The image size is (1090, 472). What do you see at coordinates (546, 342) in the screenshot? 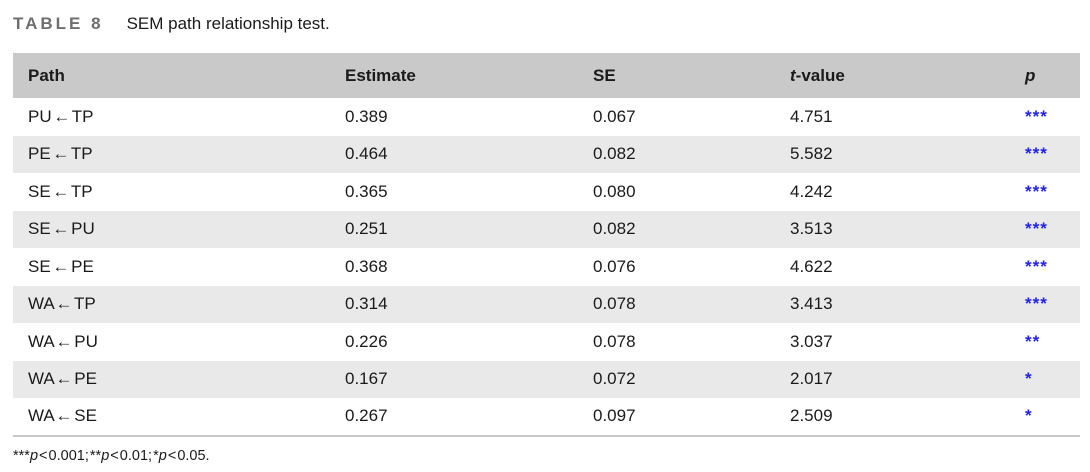
I see `table-row: WA ← PU 0.226 0.078 3.037 **` at bounding box center [546, 342].